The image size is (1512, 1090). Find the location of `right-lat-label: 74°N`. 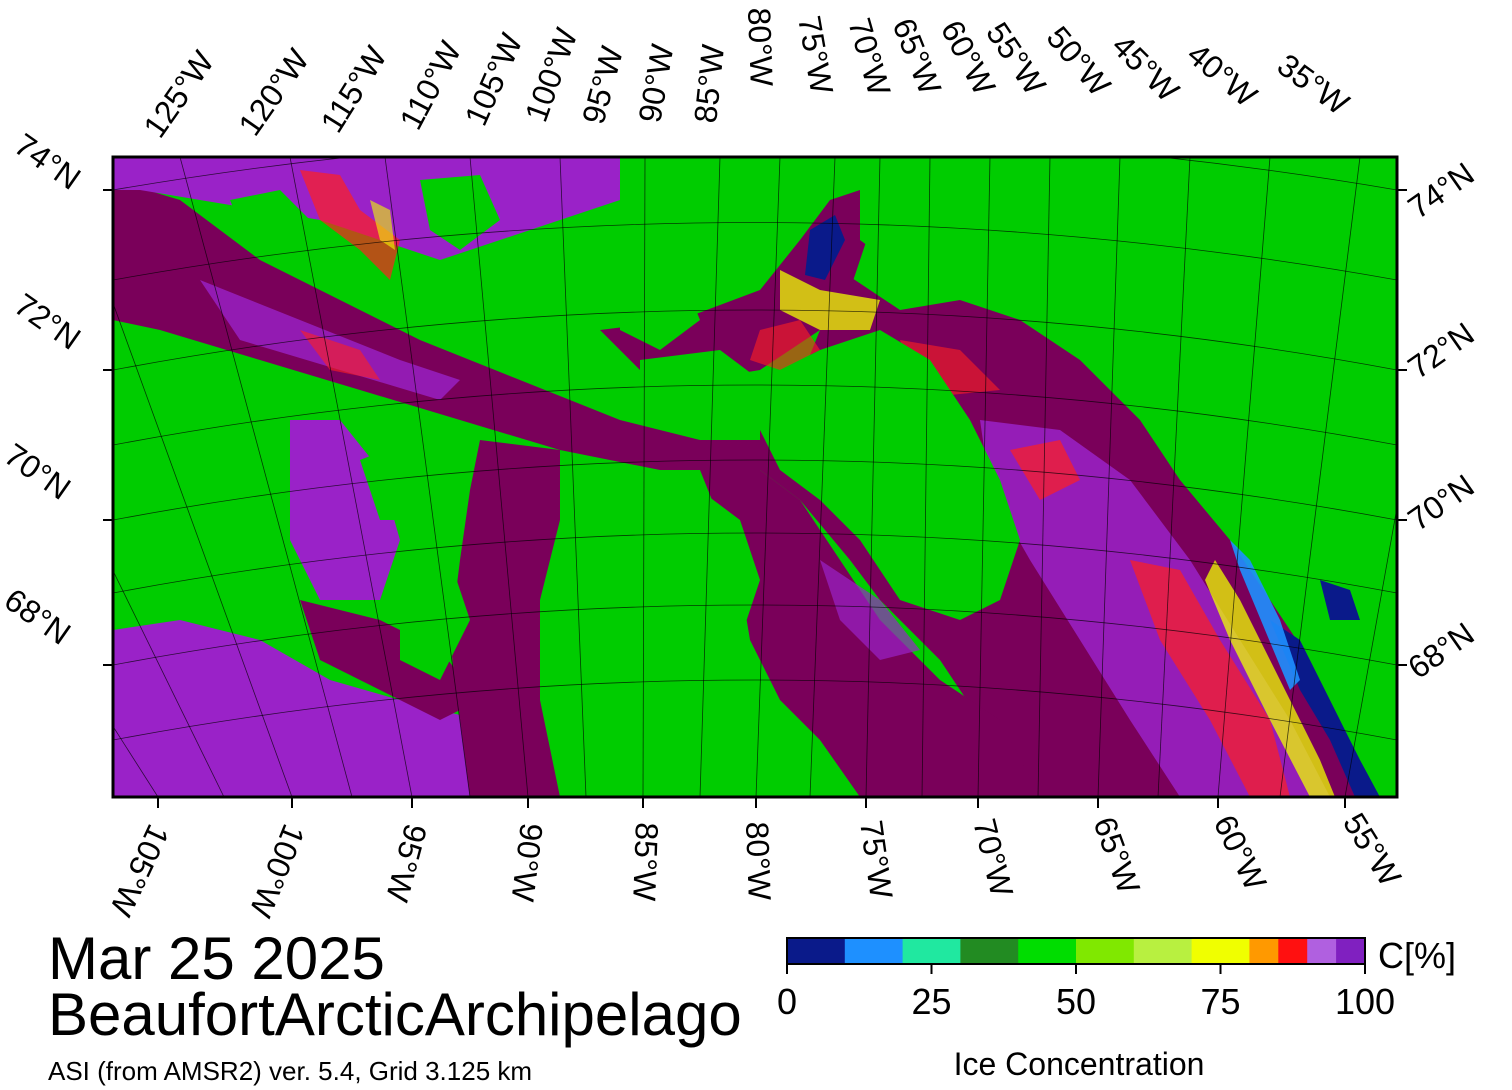

right-lat-label: 74°N is located at coordinates (1440, 190).